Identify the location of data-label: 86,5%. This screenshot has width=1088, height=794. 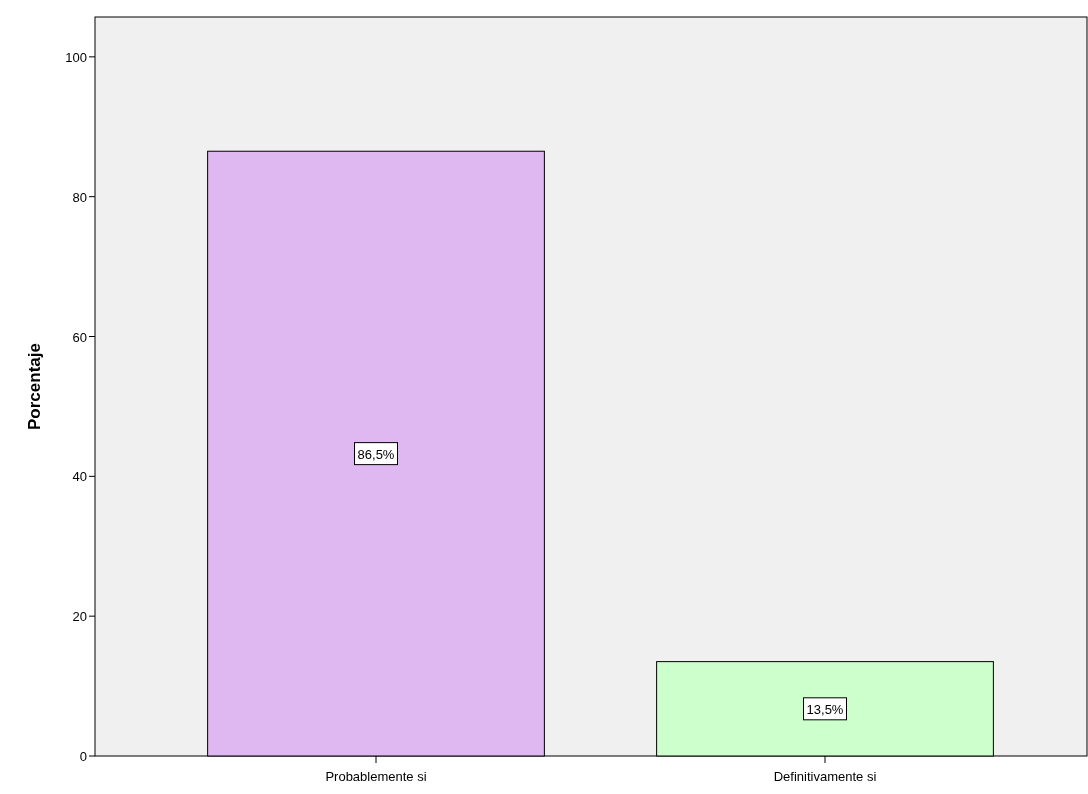
(376, 454).